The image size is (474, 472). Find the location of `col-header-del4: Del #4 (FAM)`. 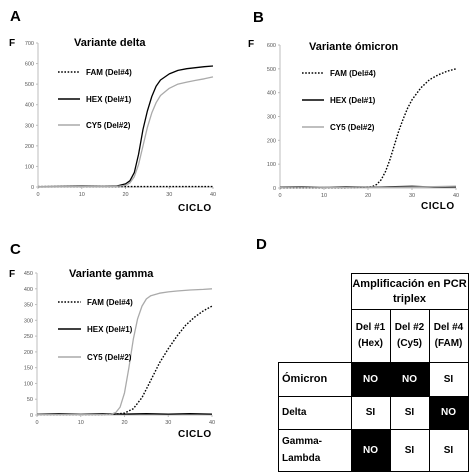

col-header-del4: Del #4 (FAM) is located at coordinates (448, 336).